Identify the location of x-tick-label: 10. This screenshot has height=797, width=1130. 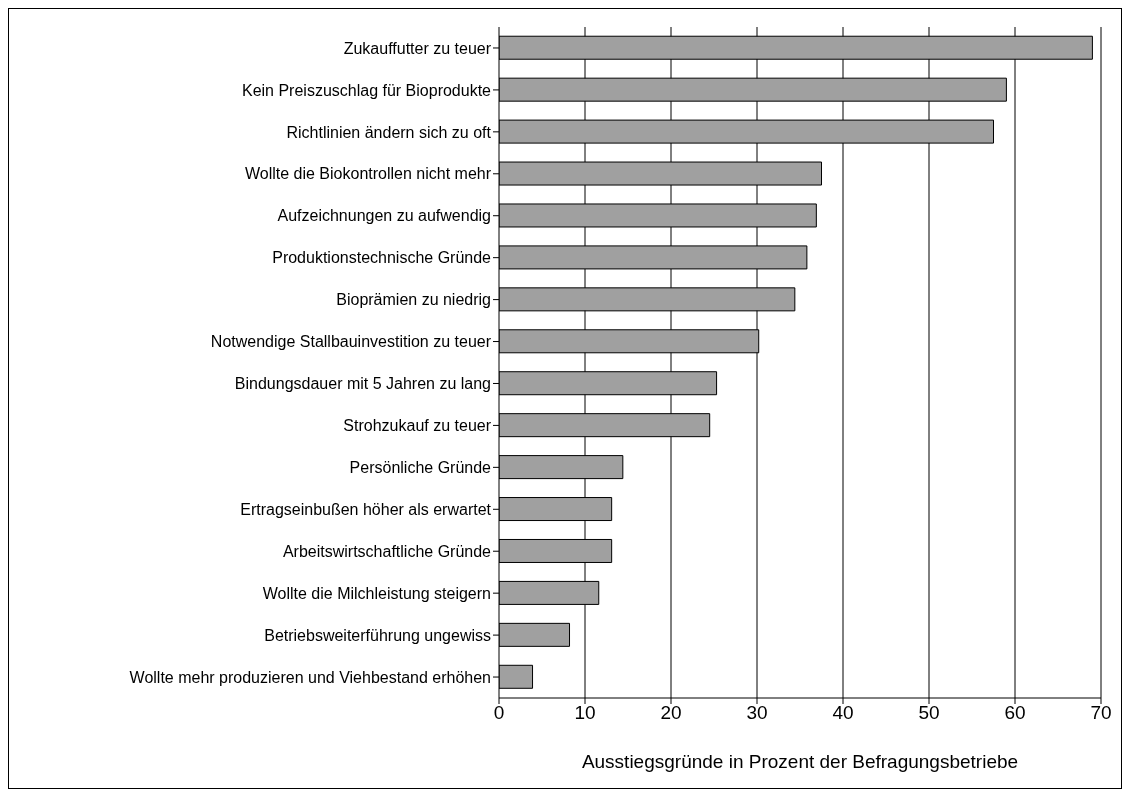
(585, 713).